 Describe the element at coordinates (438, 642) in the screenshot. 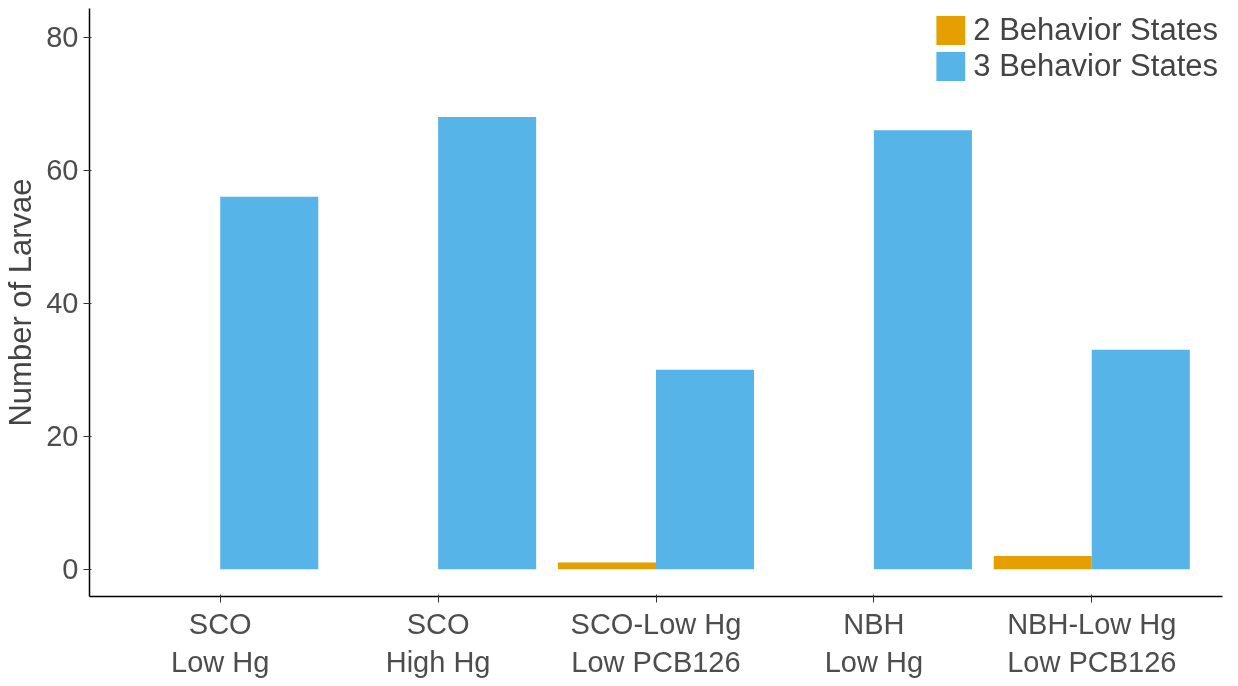

I see `x-tick-label: SCO High Hg` at that location.